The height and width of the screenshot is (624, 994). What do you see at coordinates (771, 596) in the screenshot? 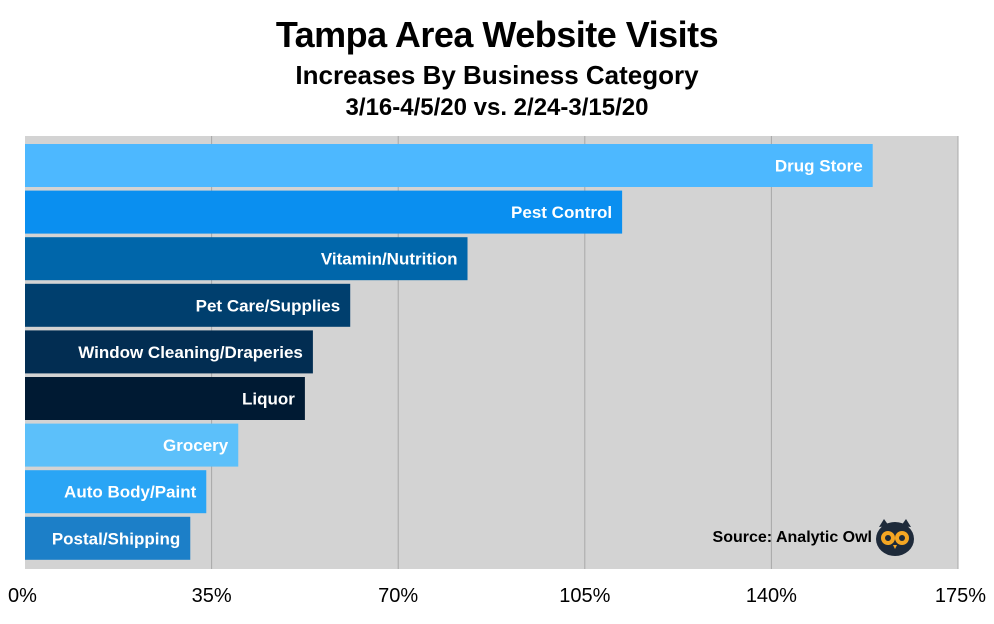
I see `x-tick-label: 140%` at bounding box center [771, 596].